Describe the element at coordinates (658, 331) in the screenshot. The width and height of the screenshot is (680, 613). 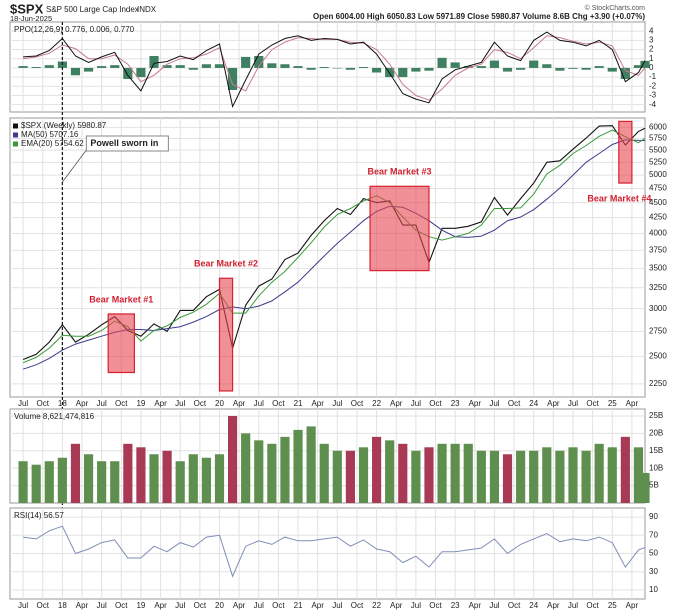
I see `y-tick-label: 2750` at that location.